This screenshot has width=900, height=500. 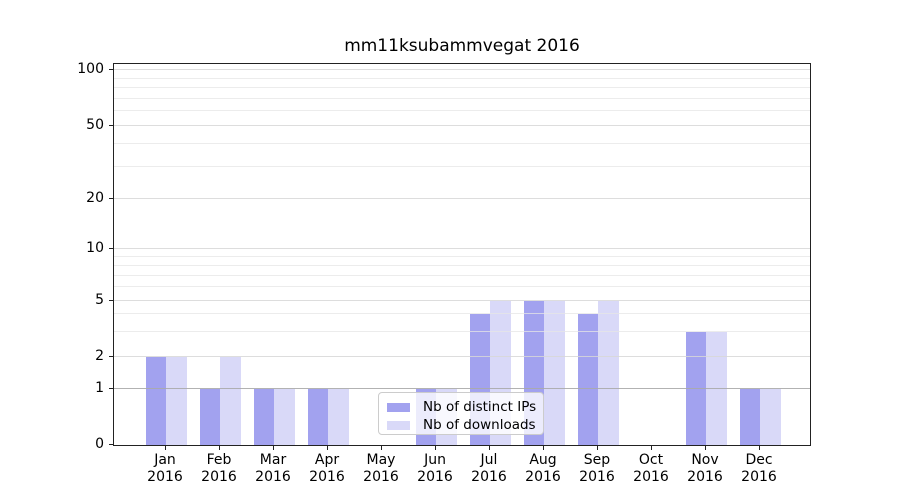 What do you see at coordinates (462, 46) in the screenshot?
I see `chart-title: mm11ksubammvegat 2016` at bounding box center [462, 46].